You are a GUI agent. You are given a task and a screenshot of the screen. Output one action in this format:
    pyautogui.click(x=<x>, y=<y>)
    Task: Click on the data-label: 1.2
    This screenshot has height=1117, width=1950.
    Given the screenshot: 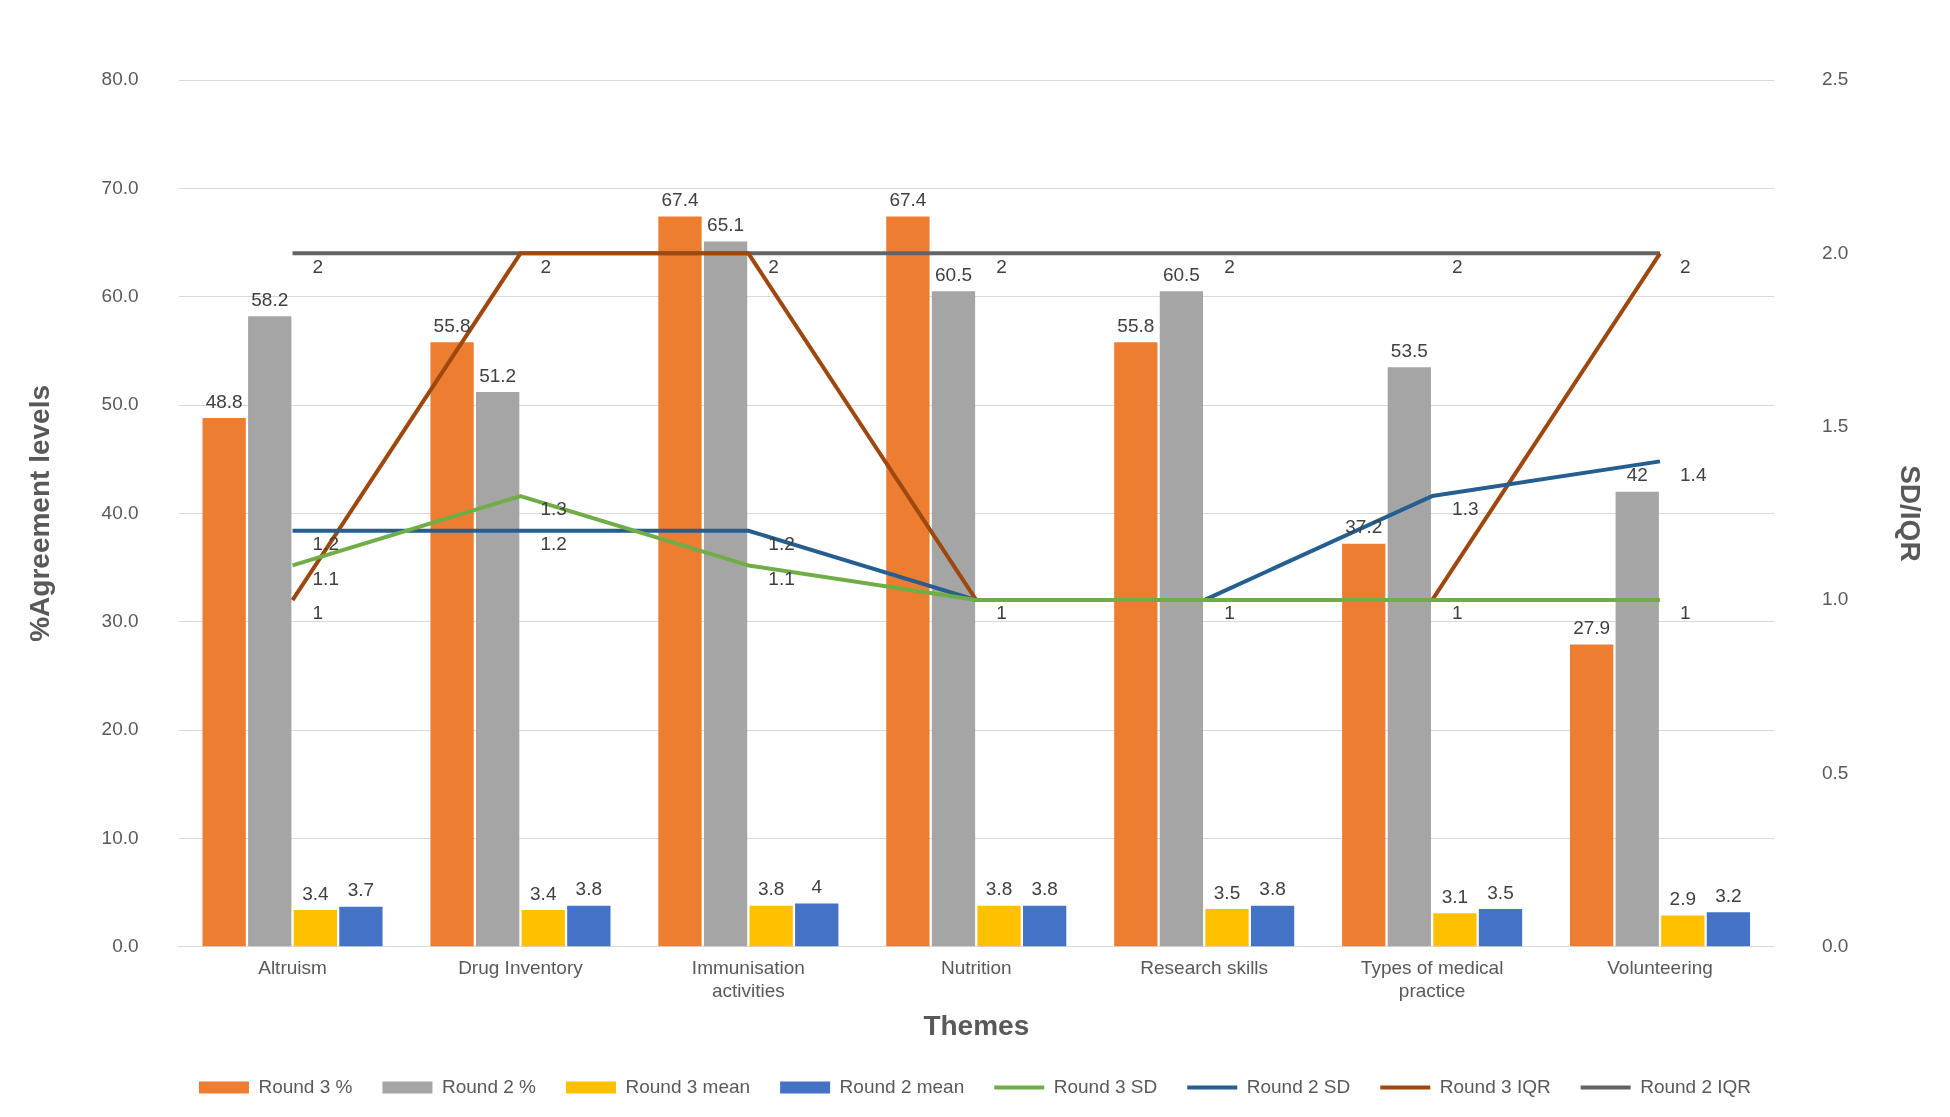 What is the action you would take?
    pyautogui.click(x=553, y=543)
    